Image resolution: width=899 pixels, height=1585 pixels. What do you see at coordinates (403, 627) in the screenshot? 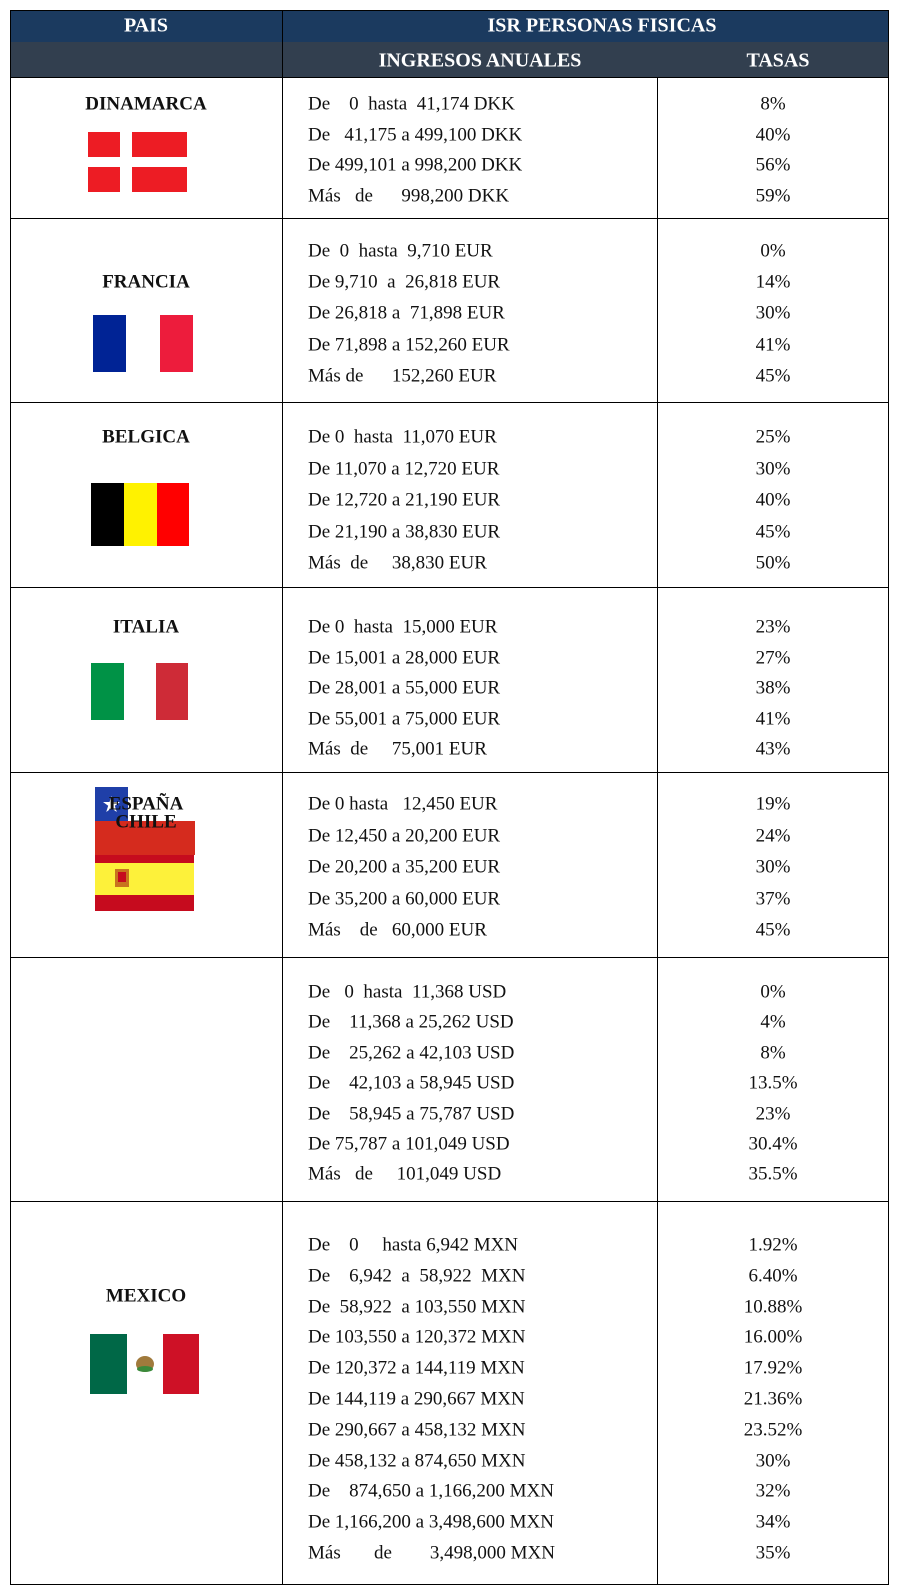
I see `income-range: De 0 hasta 15,000 EUR` at bounding box center [403, 627].